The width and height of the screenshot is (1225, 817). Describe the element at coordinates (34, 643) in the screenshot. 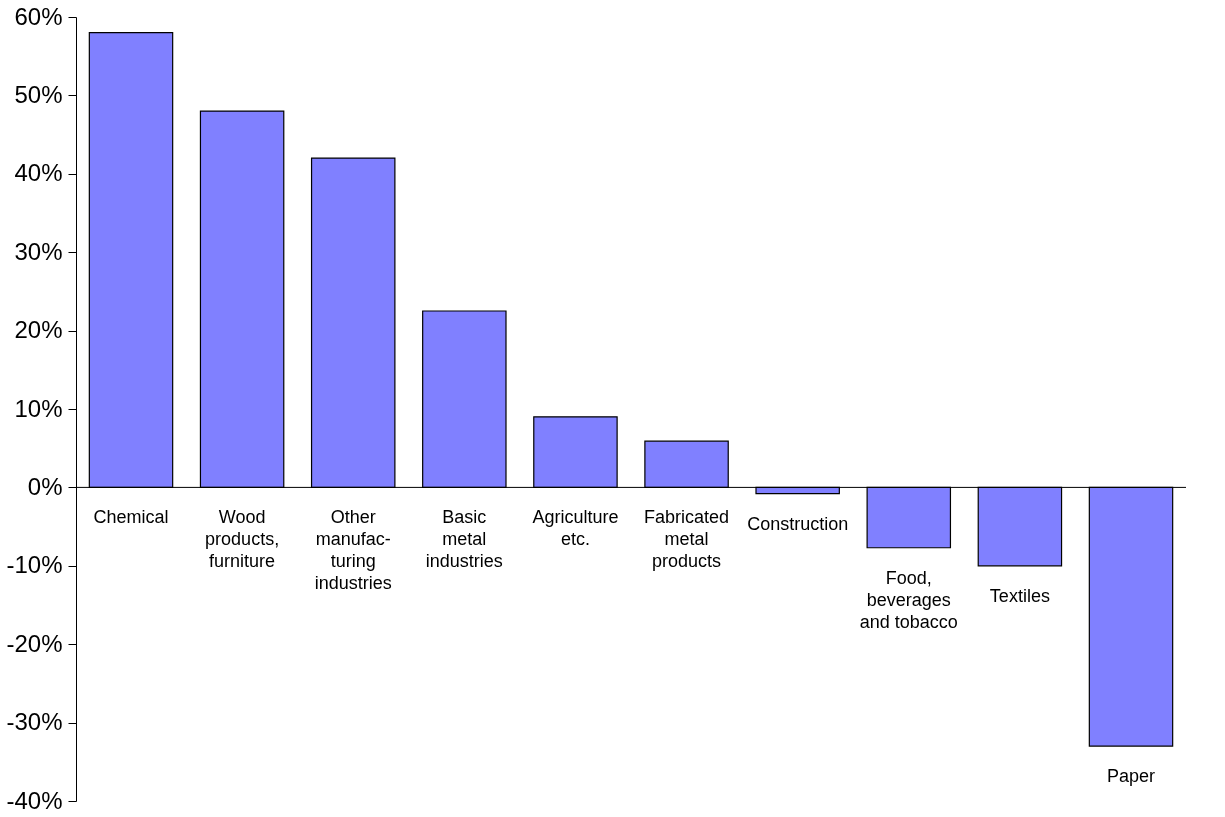

I see `y-tick-label: -20%` at that location.